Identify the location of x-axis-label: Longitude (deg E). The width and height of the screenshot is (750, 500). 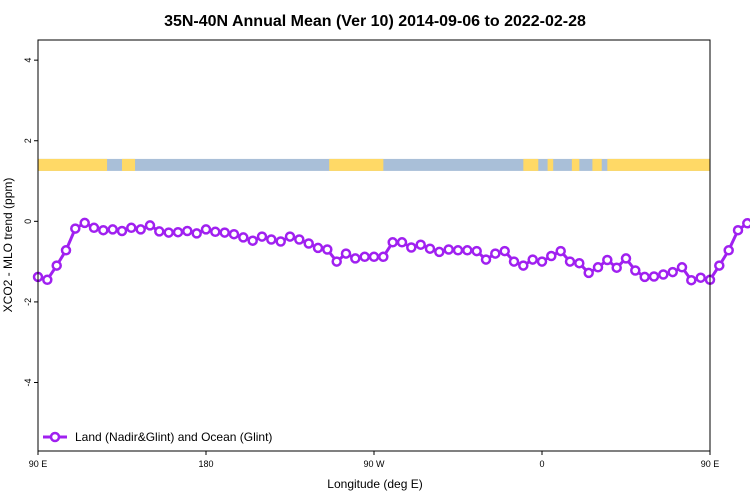
(374, 484).